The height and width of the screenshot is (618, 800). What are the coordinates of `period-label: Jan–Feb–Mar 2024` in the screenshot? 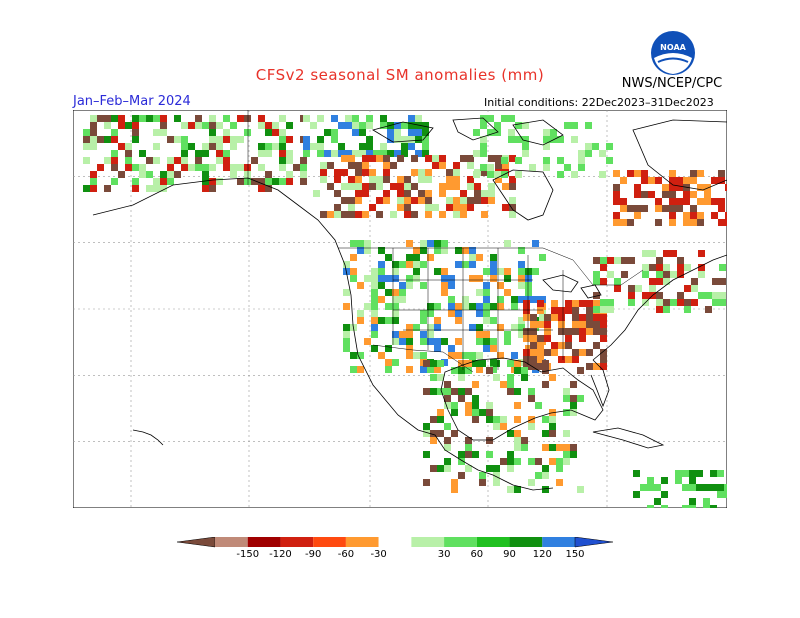 It's located at (132, 101).